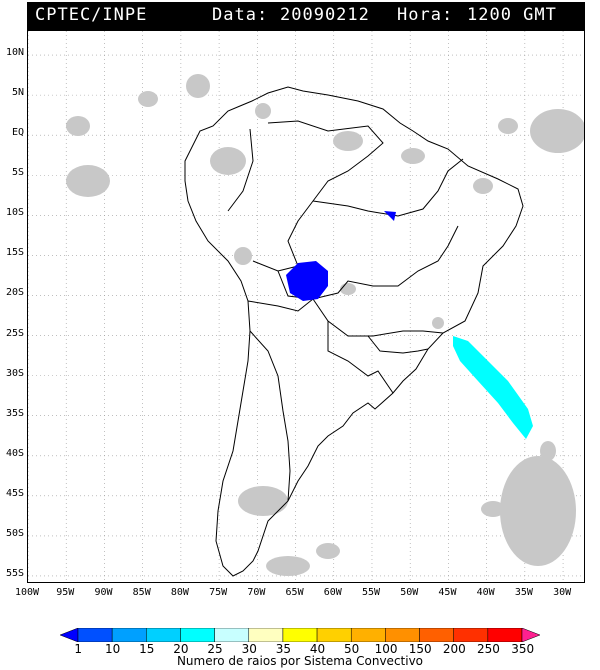  What do you see at coordinates (14, 293) in the screenshot?
I see `latitude-label: 20S` at bounding box center [14, 293].